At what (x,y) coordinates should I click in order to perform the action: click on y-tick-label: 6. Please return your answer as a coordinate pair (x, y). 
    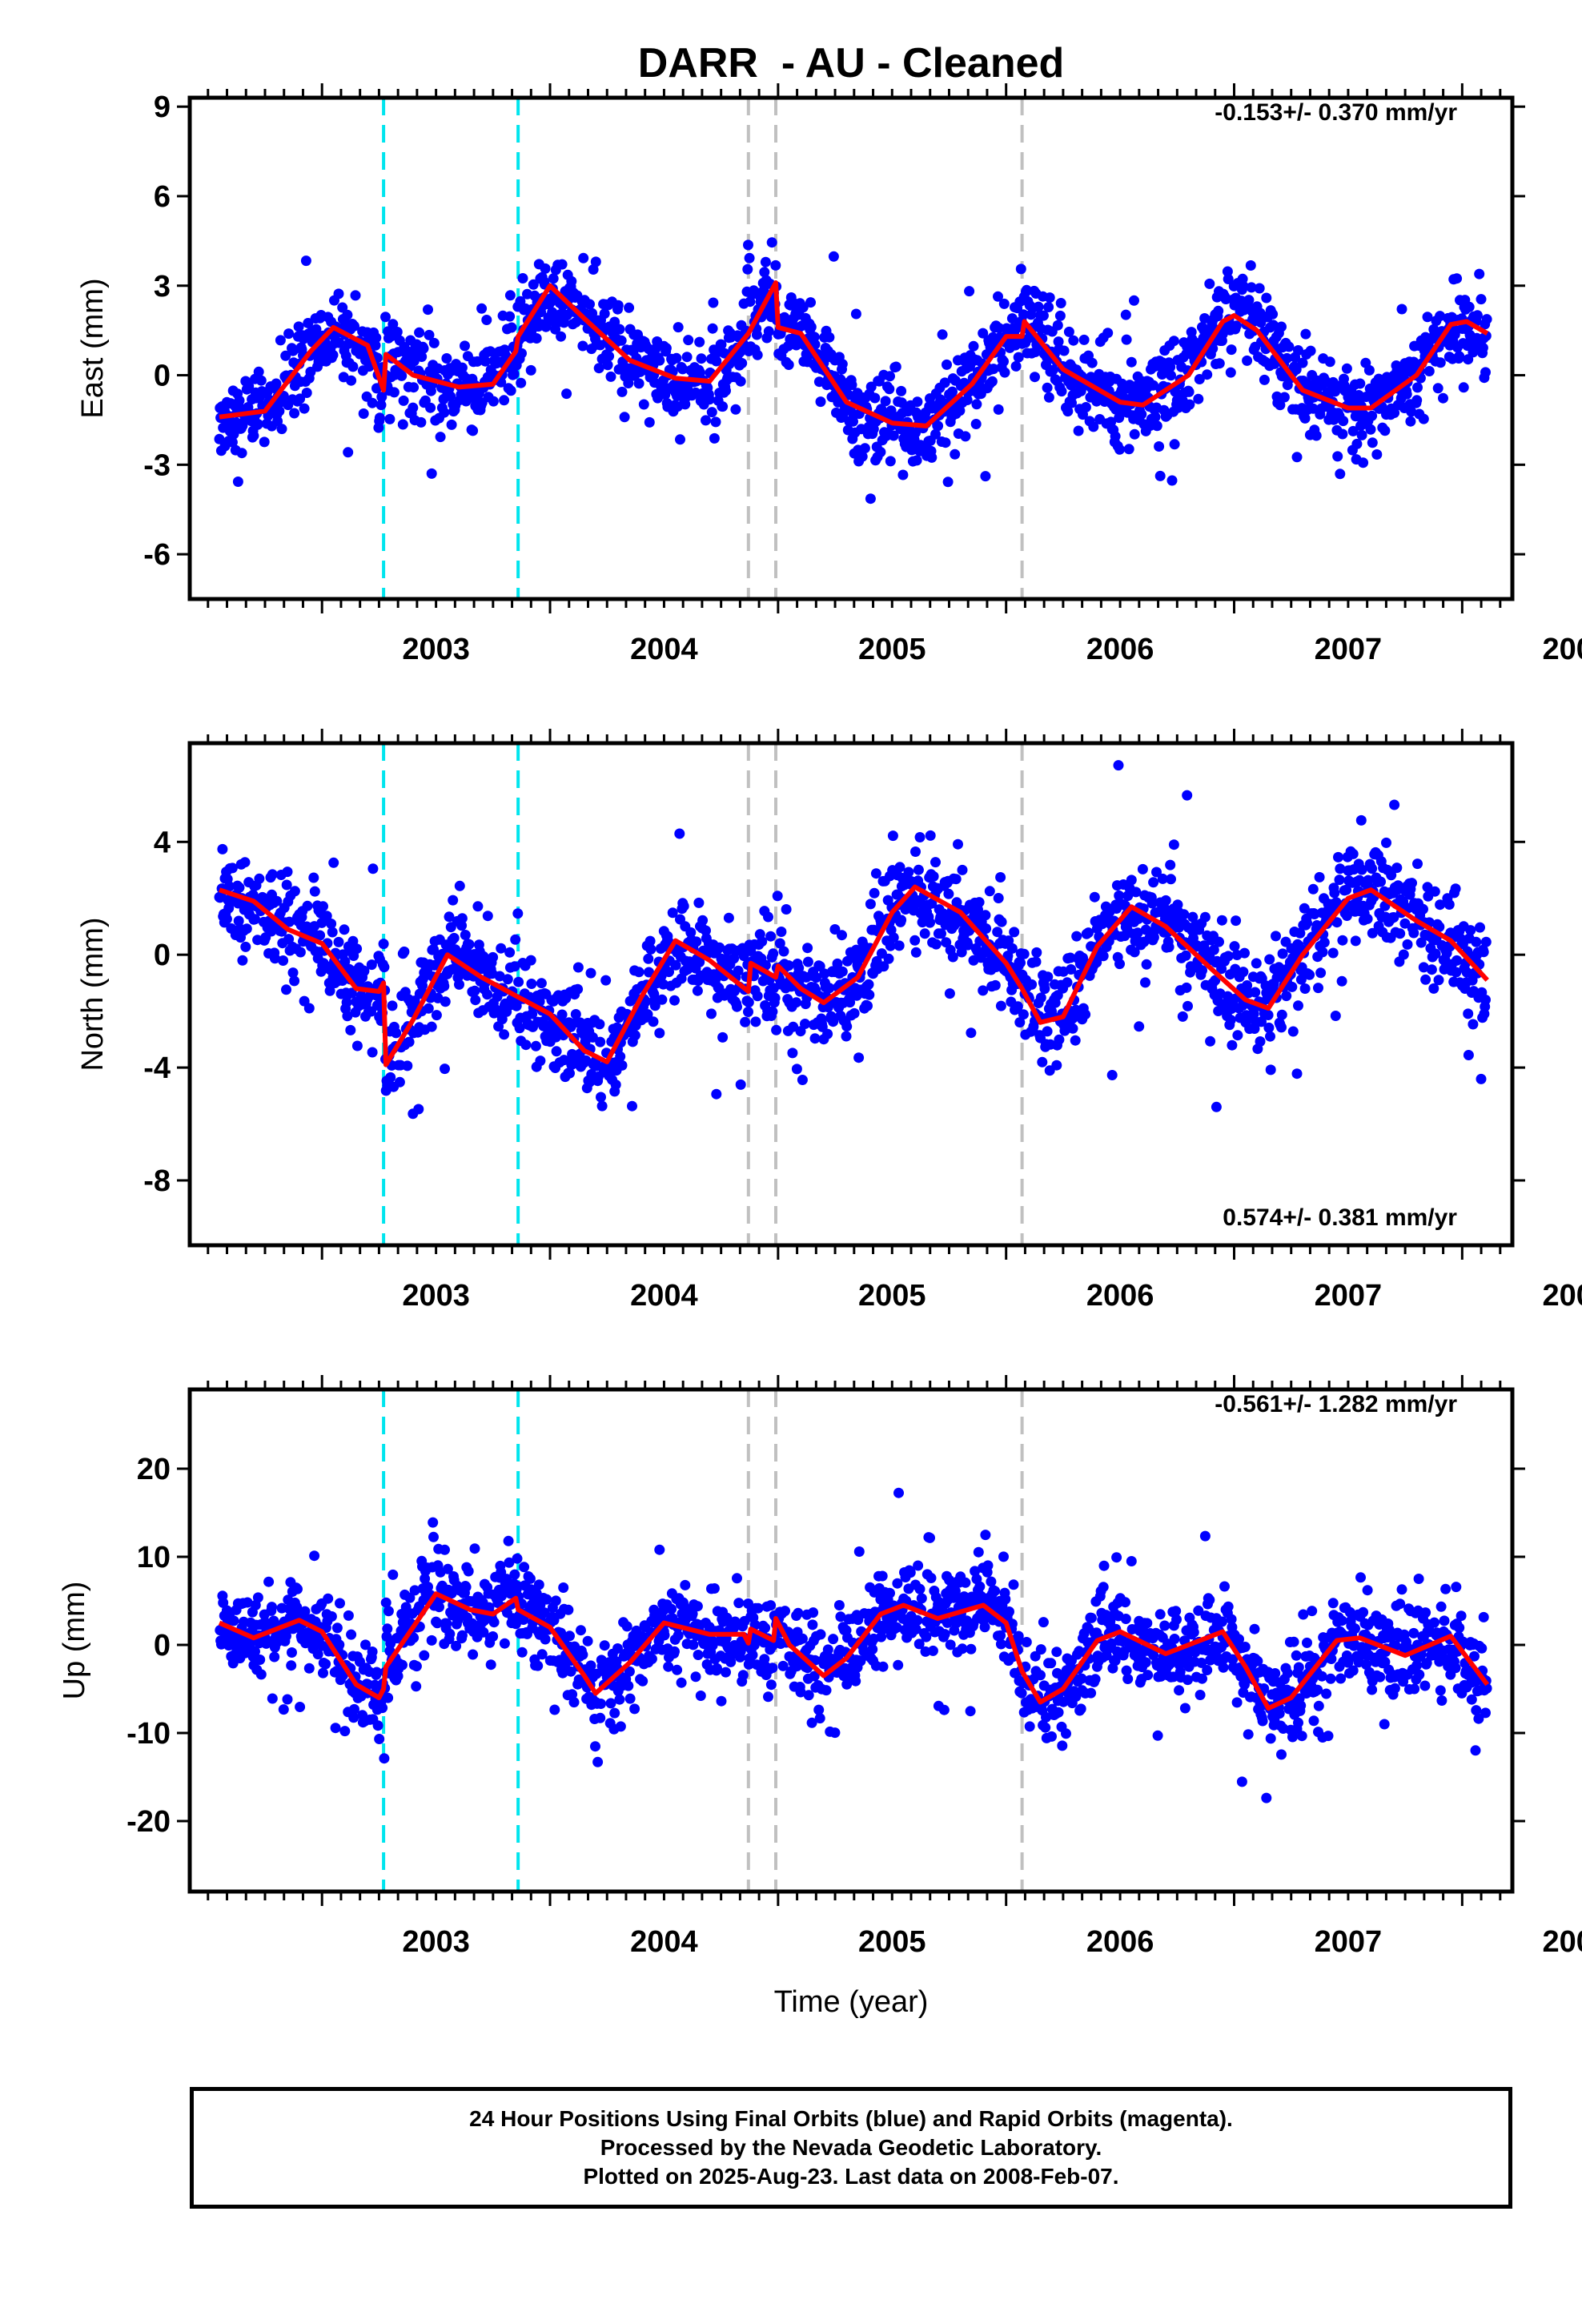
    Looking at the image, I should click on (162, 197).